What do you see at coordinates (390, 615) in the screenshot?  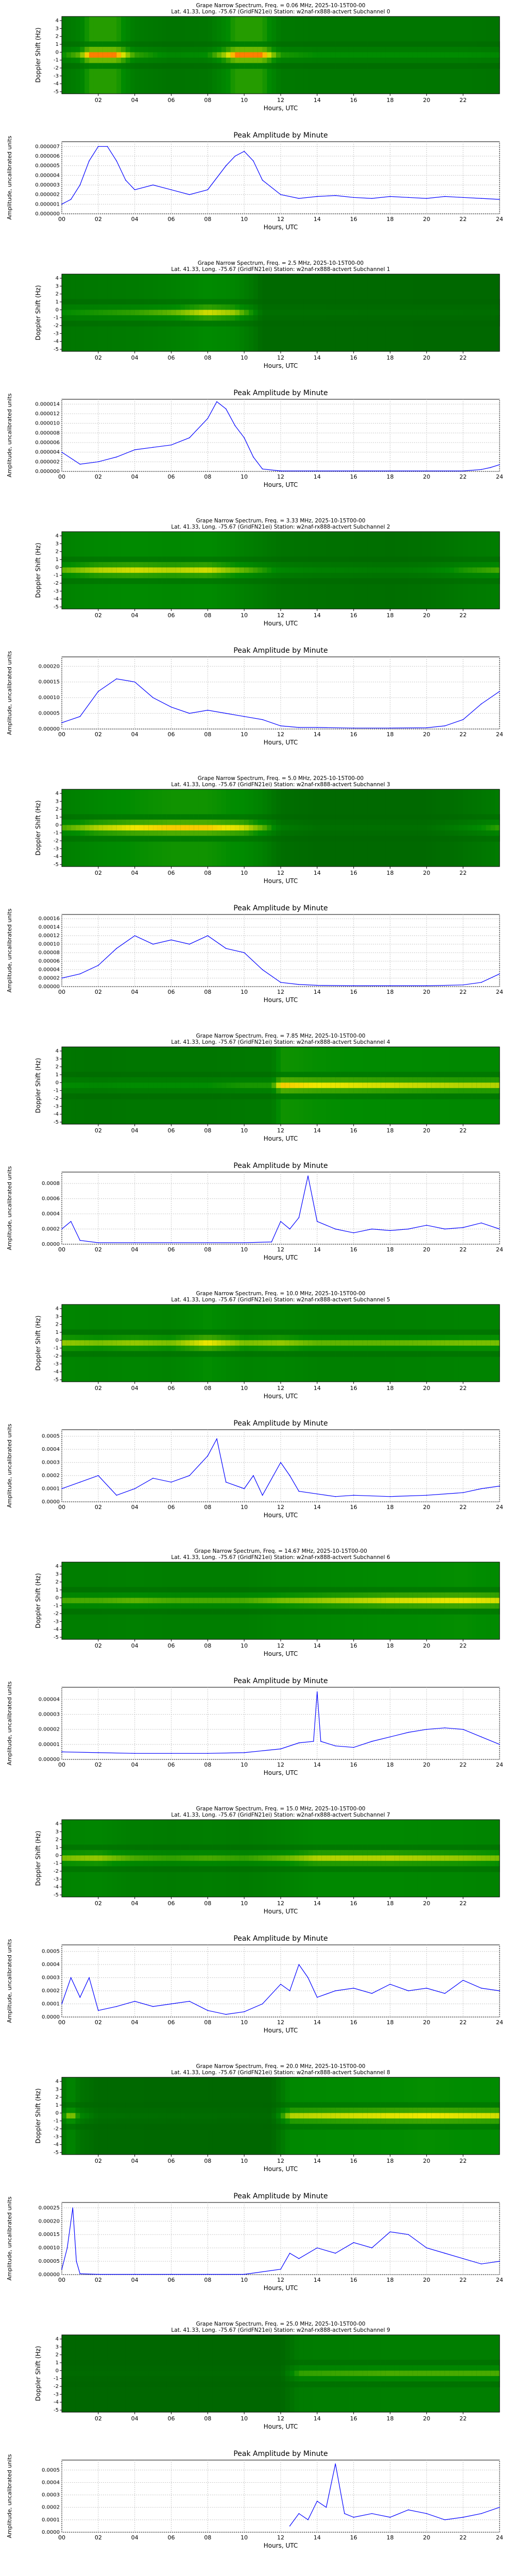 I see `spectrogram-x-tick-label: 18` at bounding box center [390, 615].